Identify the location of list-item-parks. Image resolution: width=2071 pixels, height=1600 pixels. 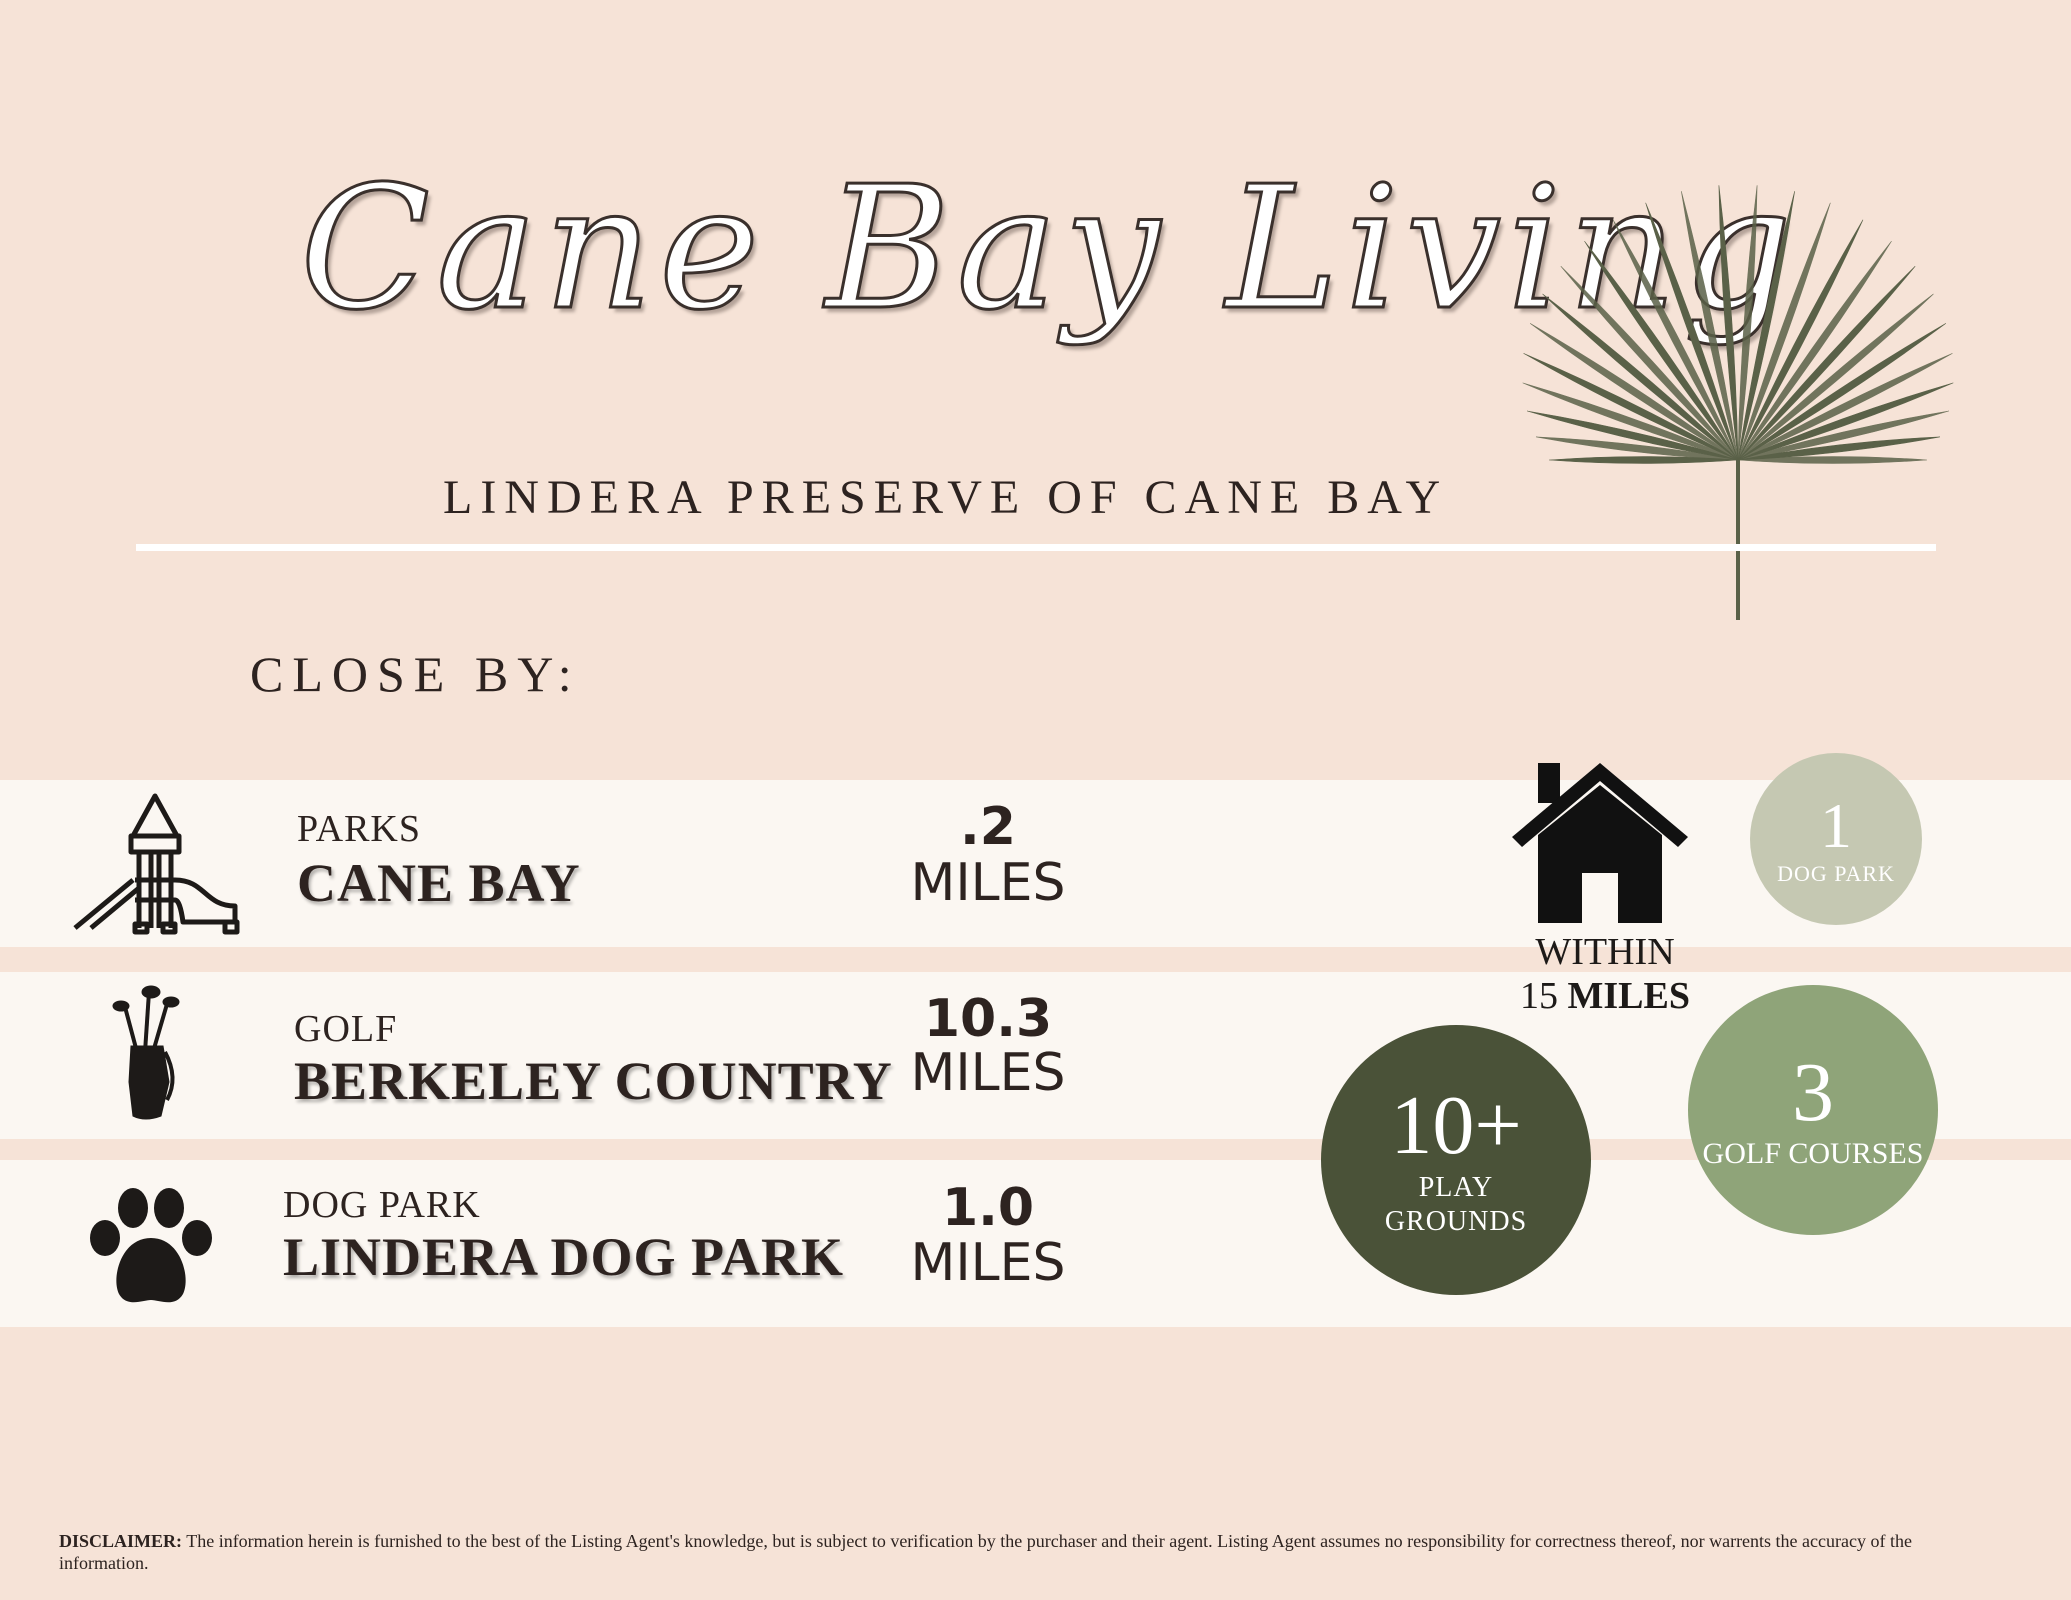
(1035, 863).